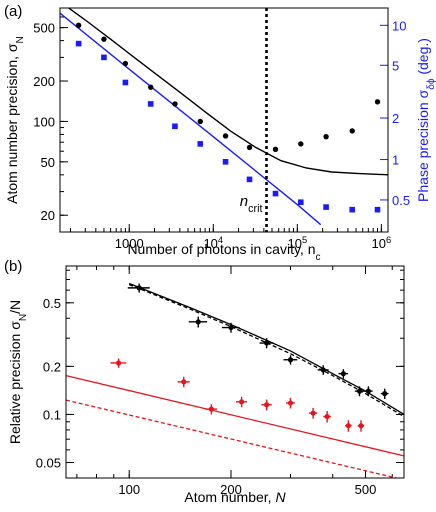 Image resolution: width=436 pixels, height=512 pixels. I want to click on y-tick-label: 0.05, so click(48, 463).